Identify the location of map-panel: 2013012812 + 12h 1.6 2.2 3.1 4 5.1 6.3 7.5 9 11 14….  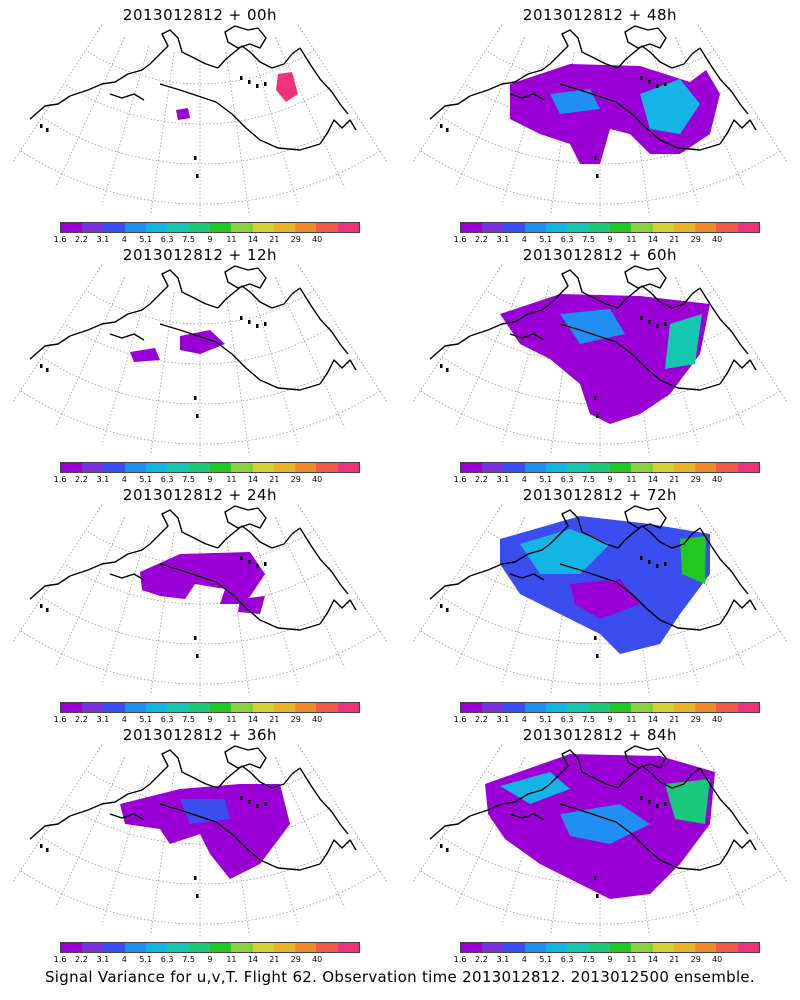
(200, 362).